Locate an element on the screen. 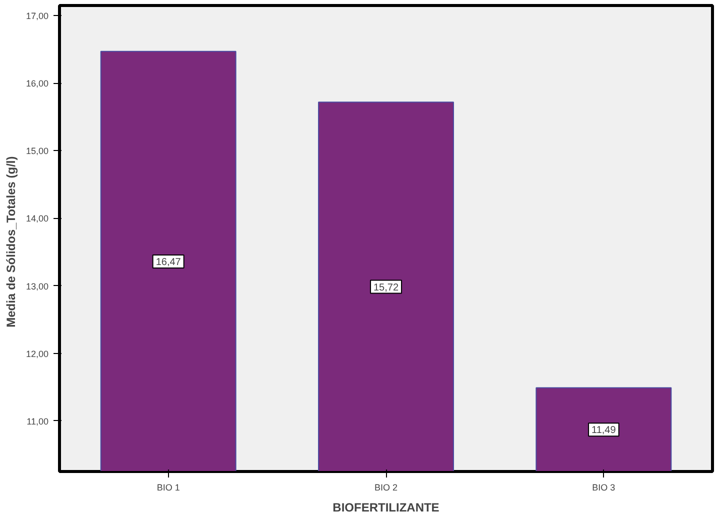  y-tick-label: 12,00 is located at coordinates (37, 353).